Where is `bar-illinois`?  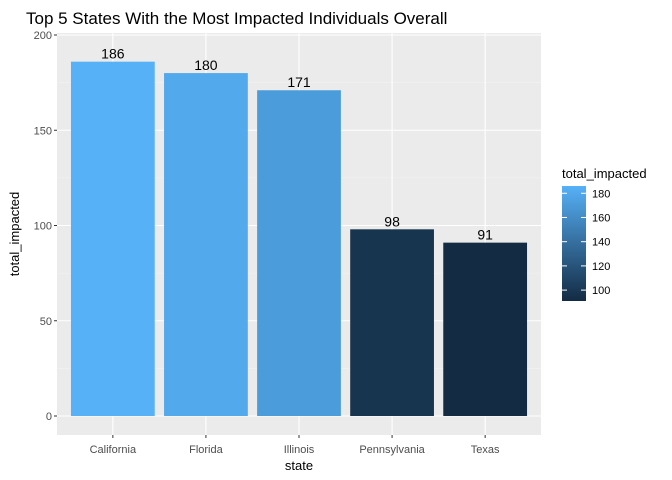
bar-illinois is located at coordinates (299, 253).